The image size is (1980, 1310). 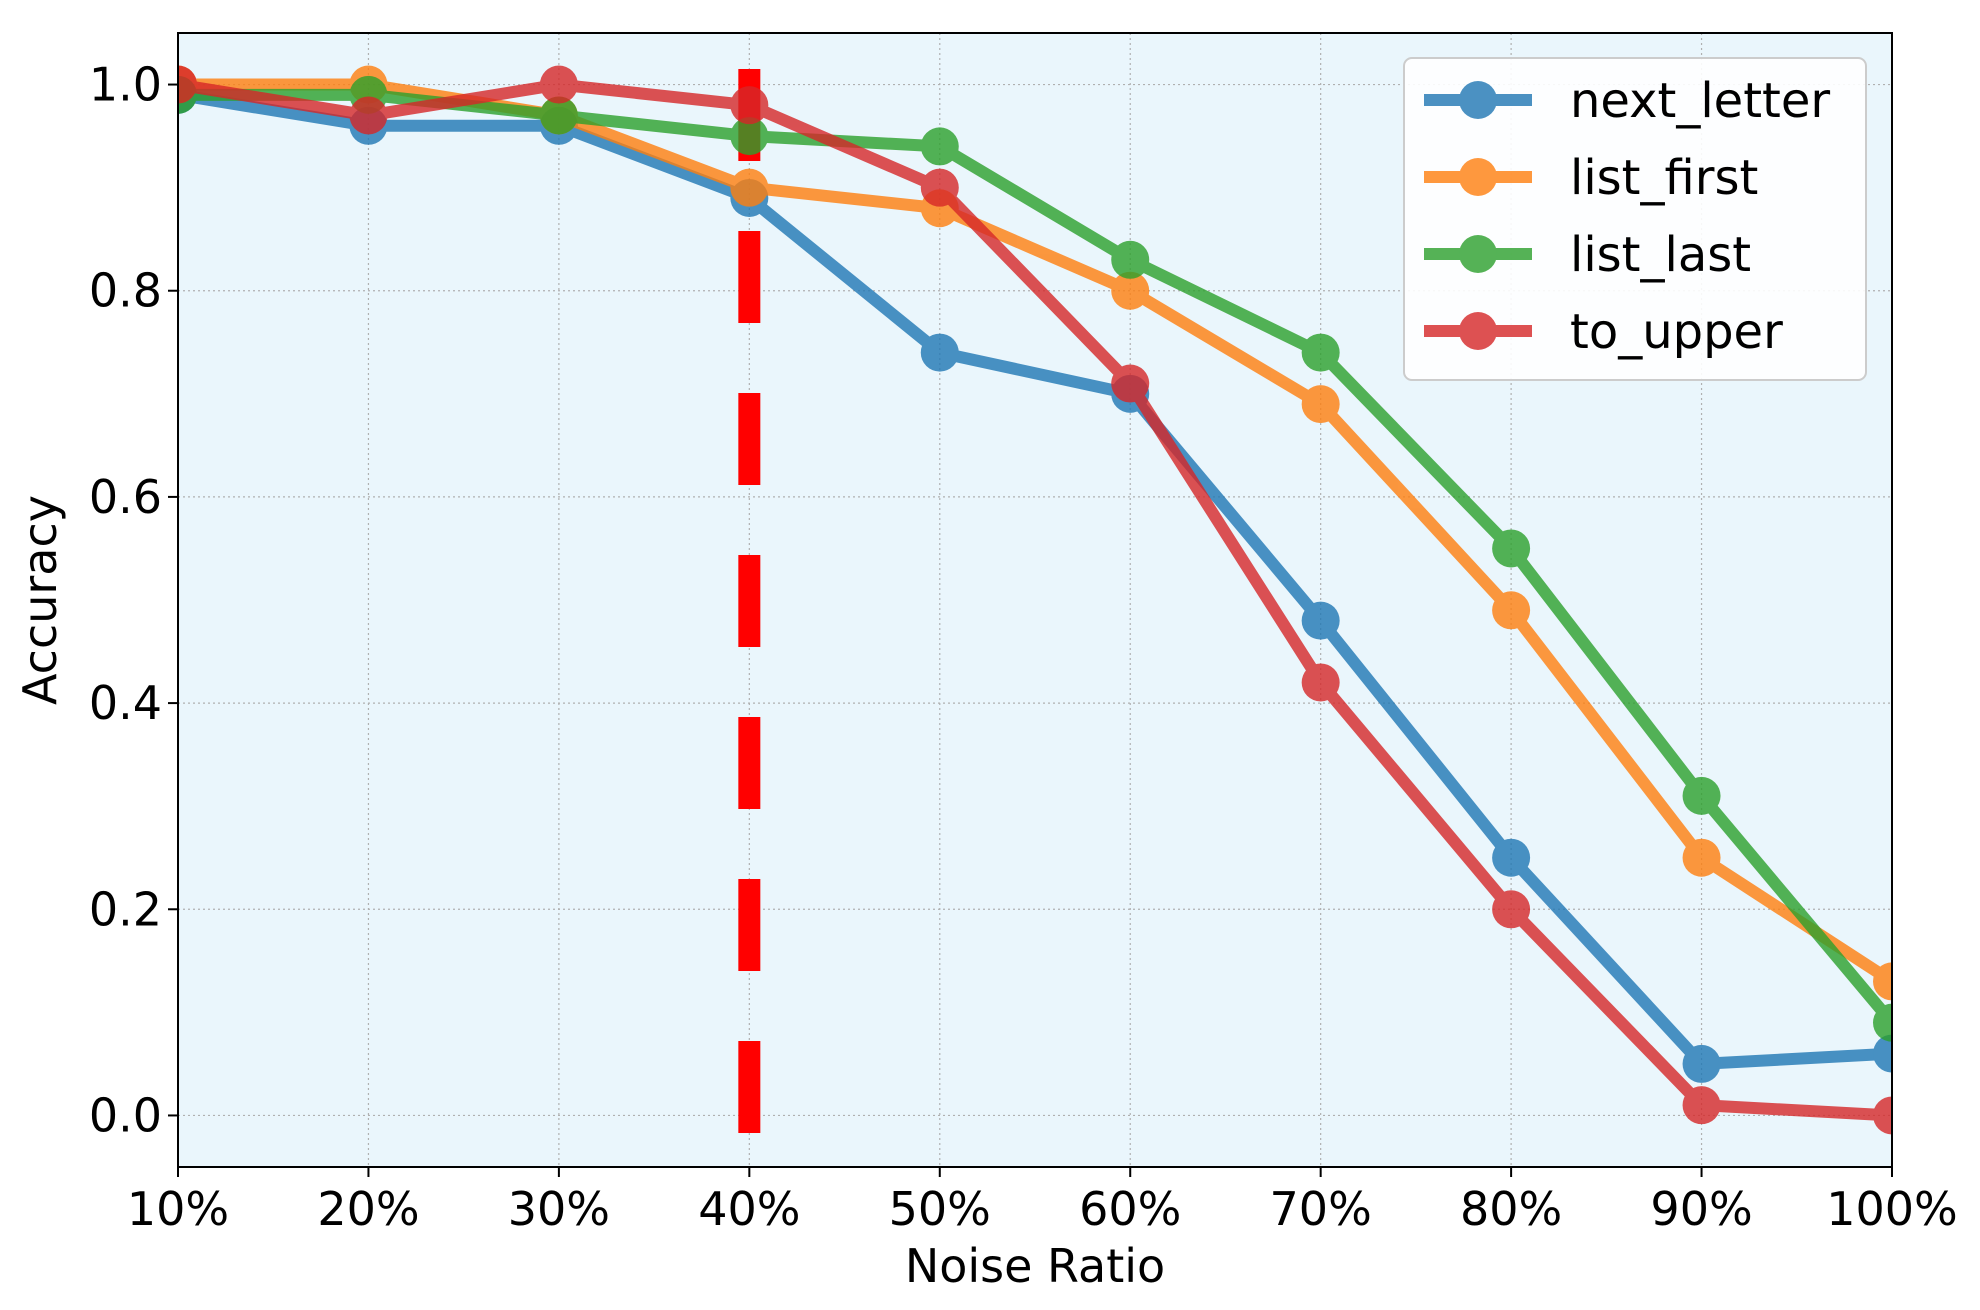 I want to click on x-axis-label: Noise Ratio, so click(x=1035, y=1266).